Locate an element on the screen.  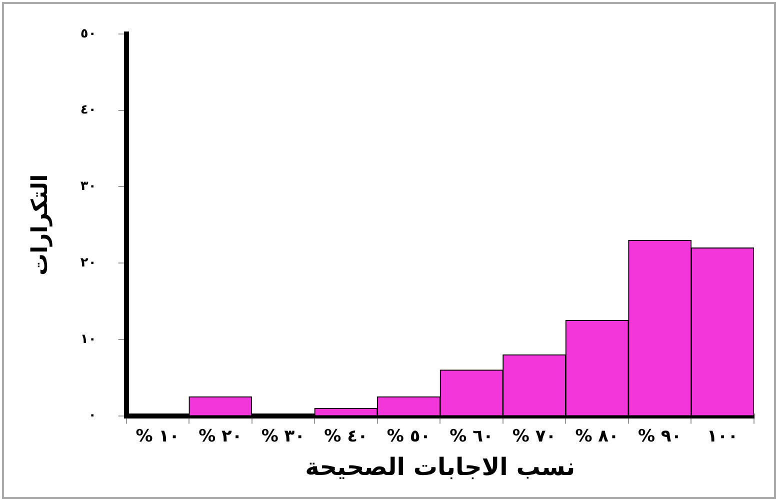
x-tick-label: % ٧٠ is located at coordinates (534, 436).